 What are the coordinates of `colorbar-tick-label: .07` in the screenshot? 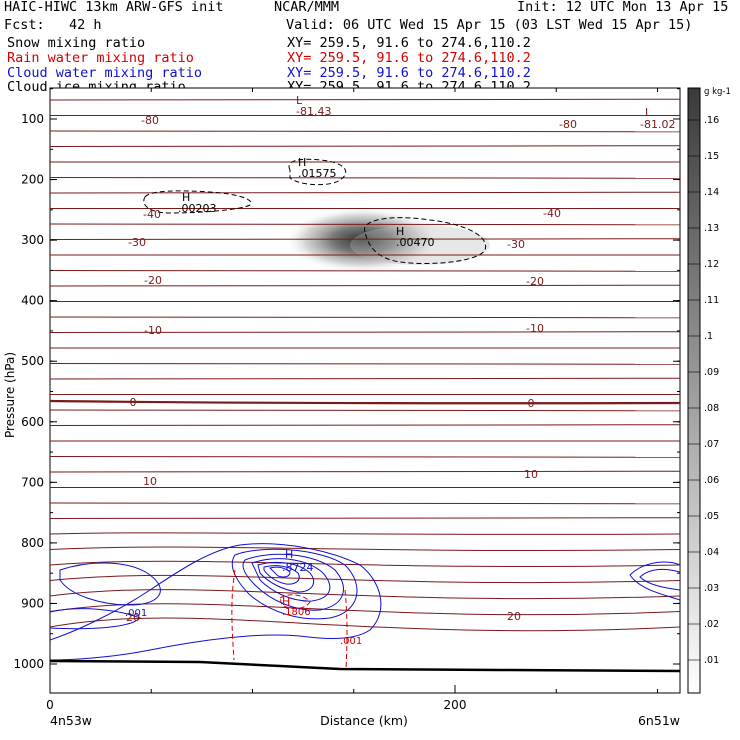 It's located at (711, 444).